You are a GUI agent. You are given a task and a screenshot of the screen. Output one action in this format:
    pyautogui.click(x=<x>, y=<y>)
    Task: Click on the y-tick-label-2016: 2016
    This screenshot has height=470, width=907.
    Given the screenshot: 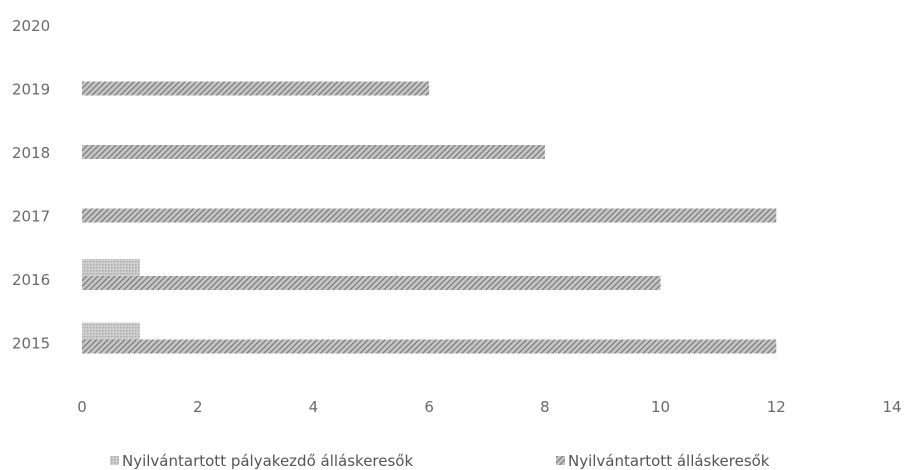 What is the action you would take?
    pyautogui.click(x=31, y=280)
    